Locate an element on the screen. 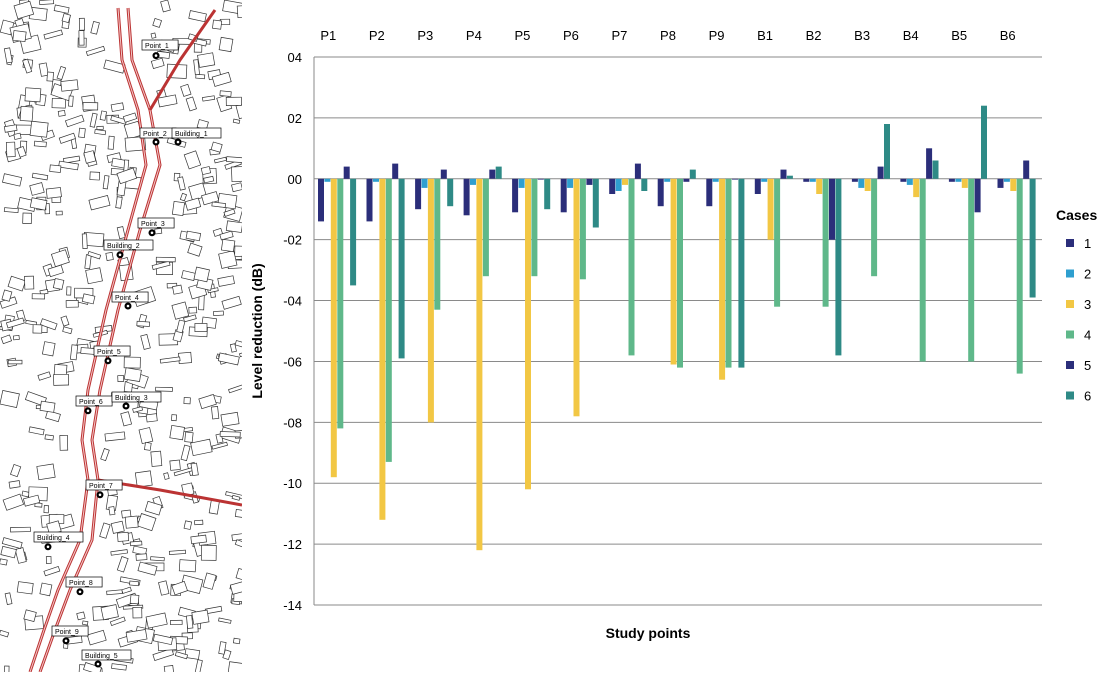  bar-series-6-B5 is located at coordinates (984, 142).